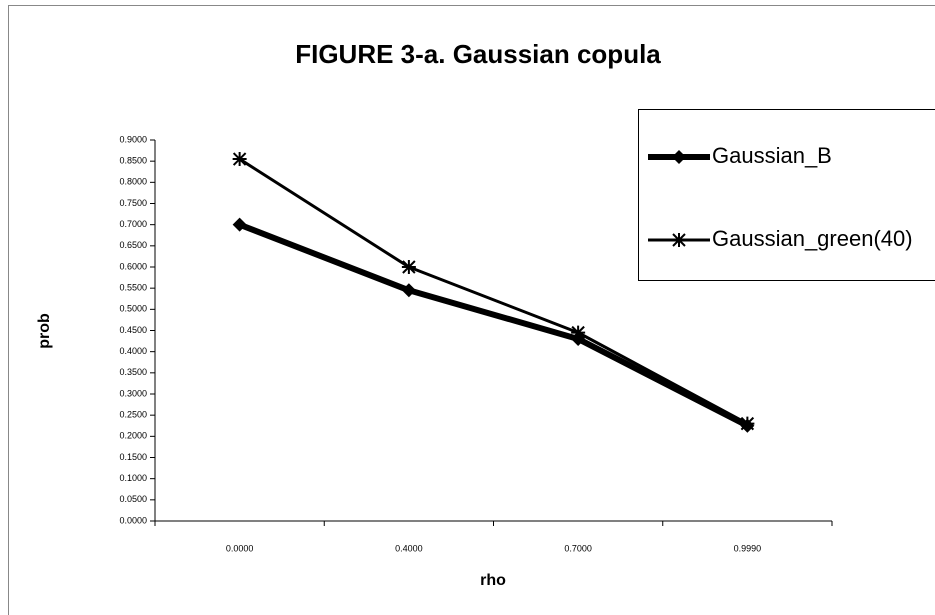 Image resolution: width=935 pixels, height=615 pixels. Describe the element at coordinates (133, 161) in the screenshot. I see `y-tick-label: 0.8500` at that location.